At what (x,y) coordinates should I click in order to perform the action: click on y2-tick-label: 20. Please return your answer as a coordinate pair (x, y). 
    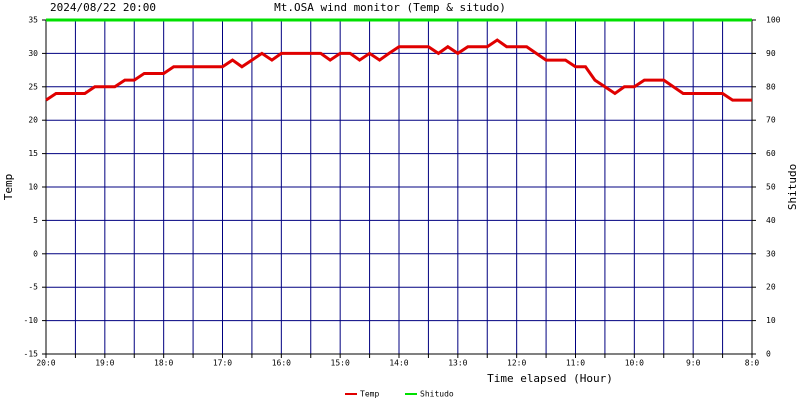
    Looking at the image, I should click on (771, 287).